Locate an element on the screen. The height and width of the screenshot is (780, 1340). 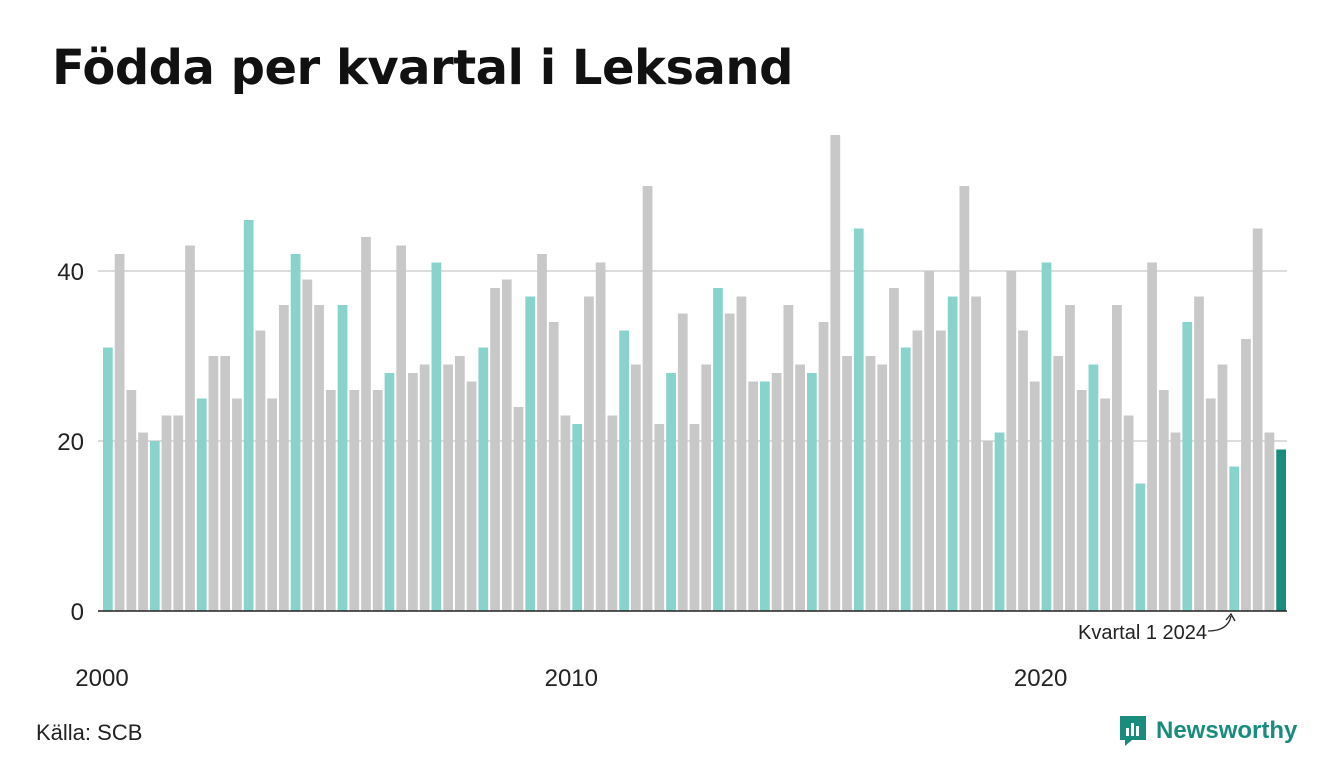
annotation: Kvartal 1 2024 is located at coordinates (1157, 628).